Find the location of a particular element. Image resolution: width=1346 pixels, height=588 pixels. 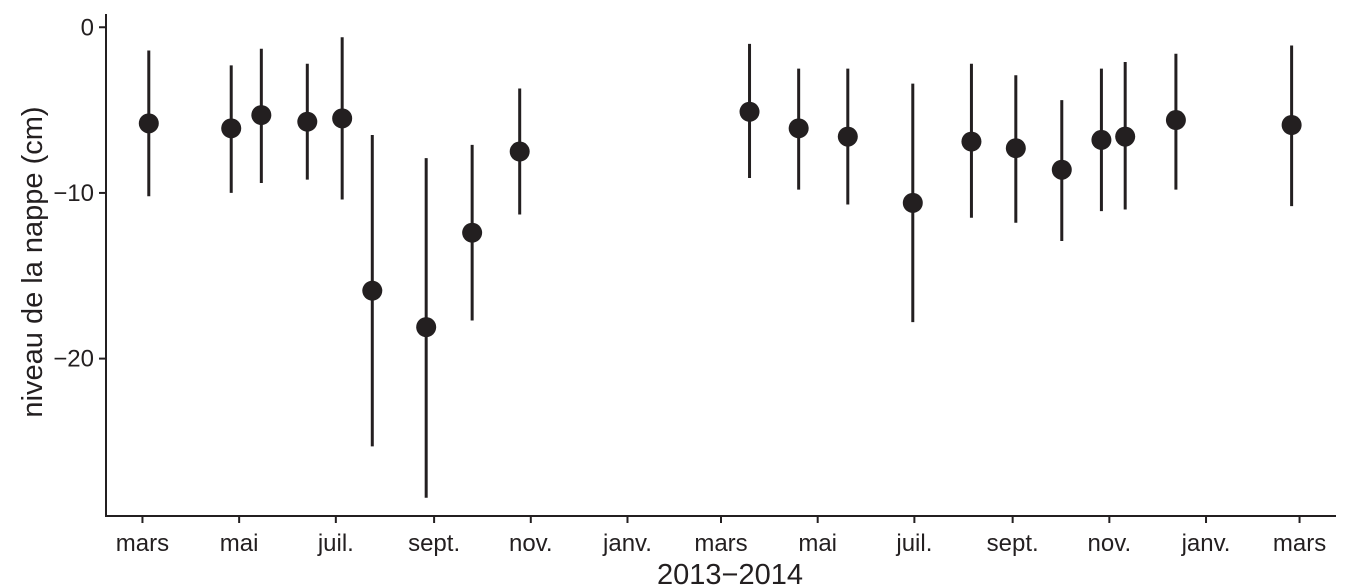

y-axis-ticks: 0 −10 −20 is located at coordinates (79, 193).